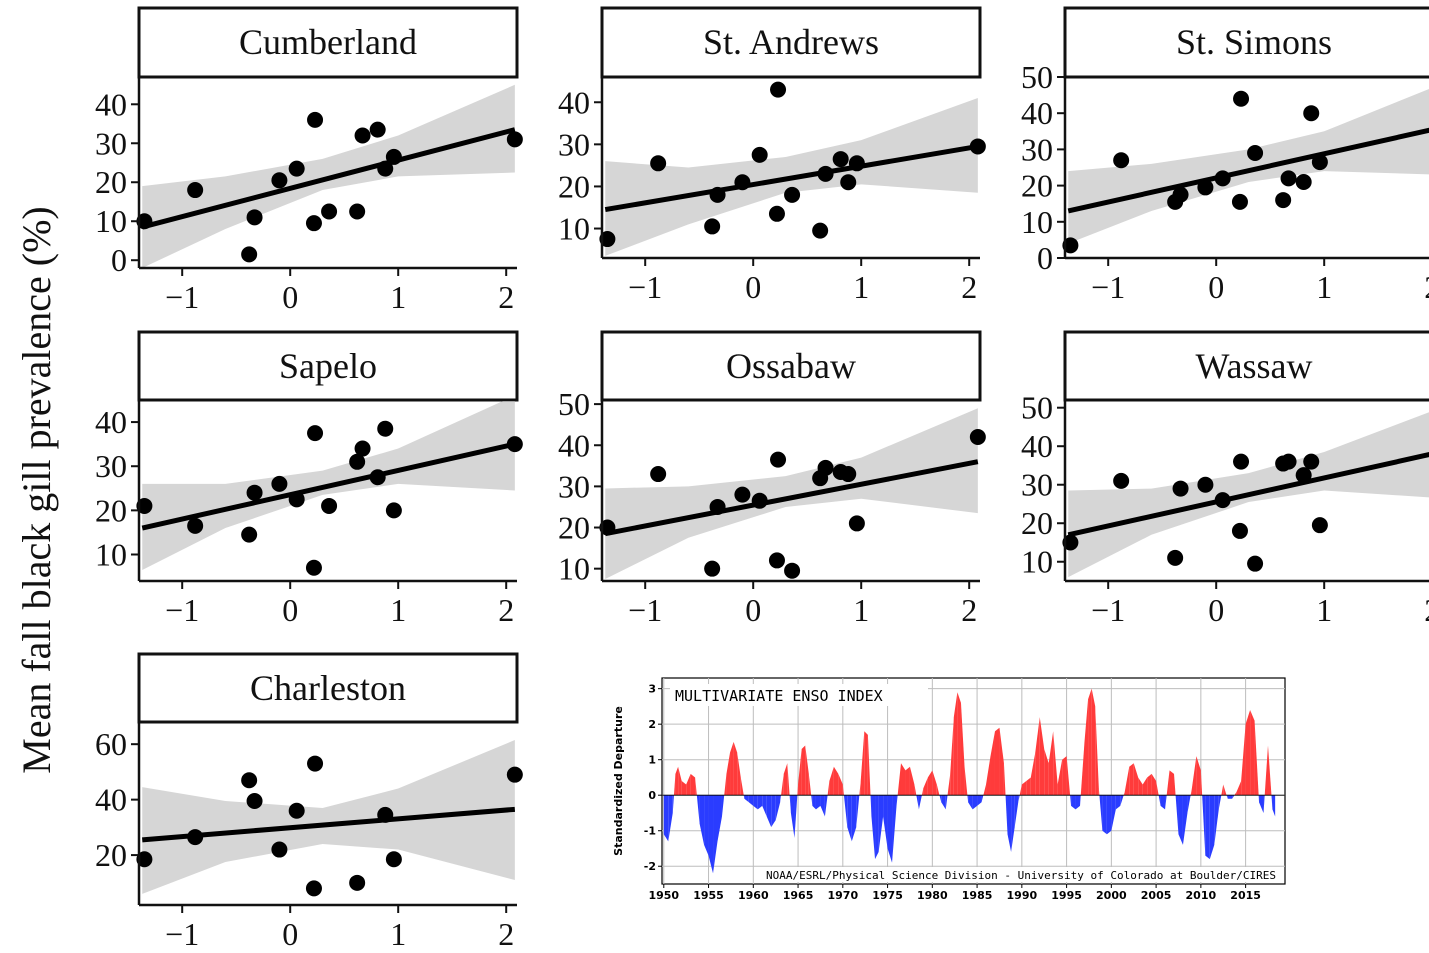 This screenshot has width=1429, height=953. I want to click on y-tick-label: 40, so click(111, 800).